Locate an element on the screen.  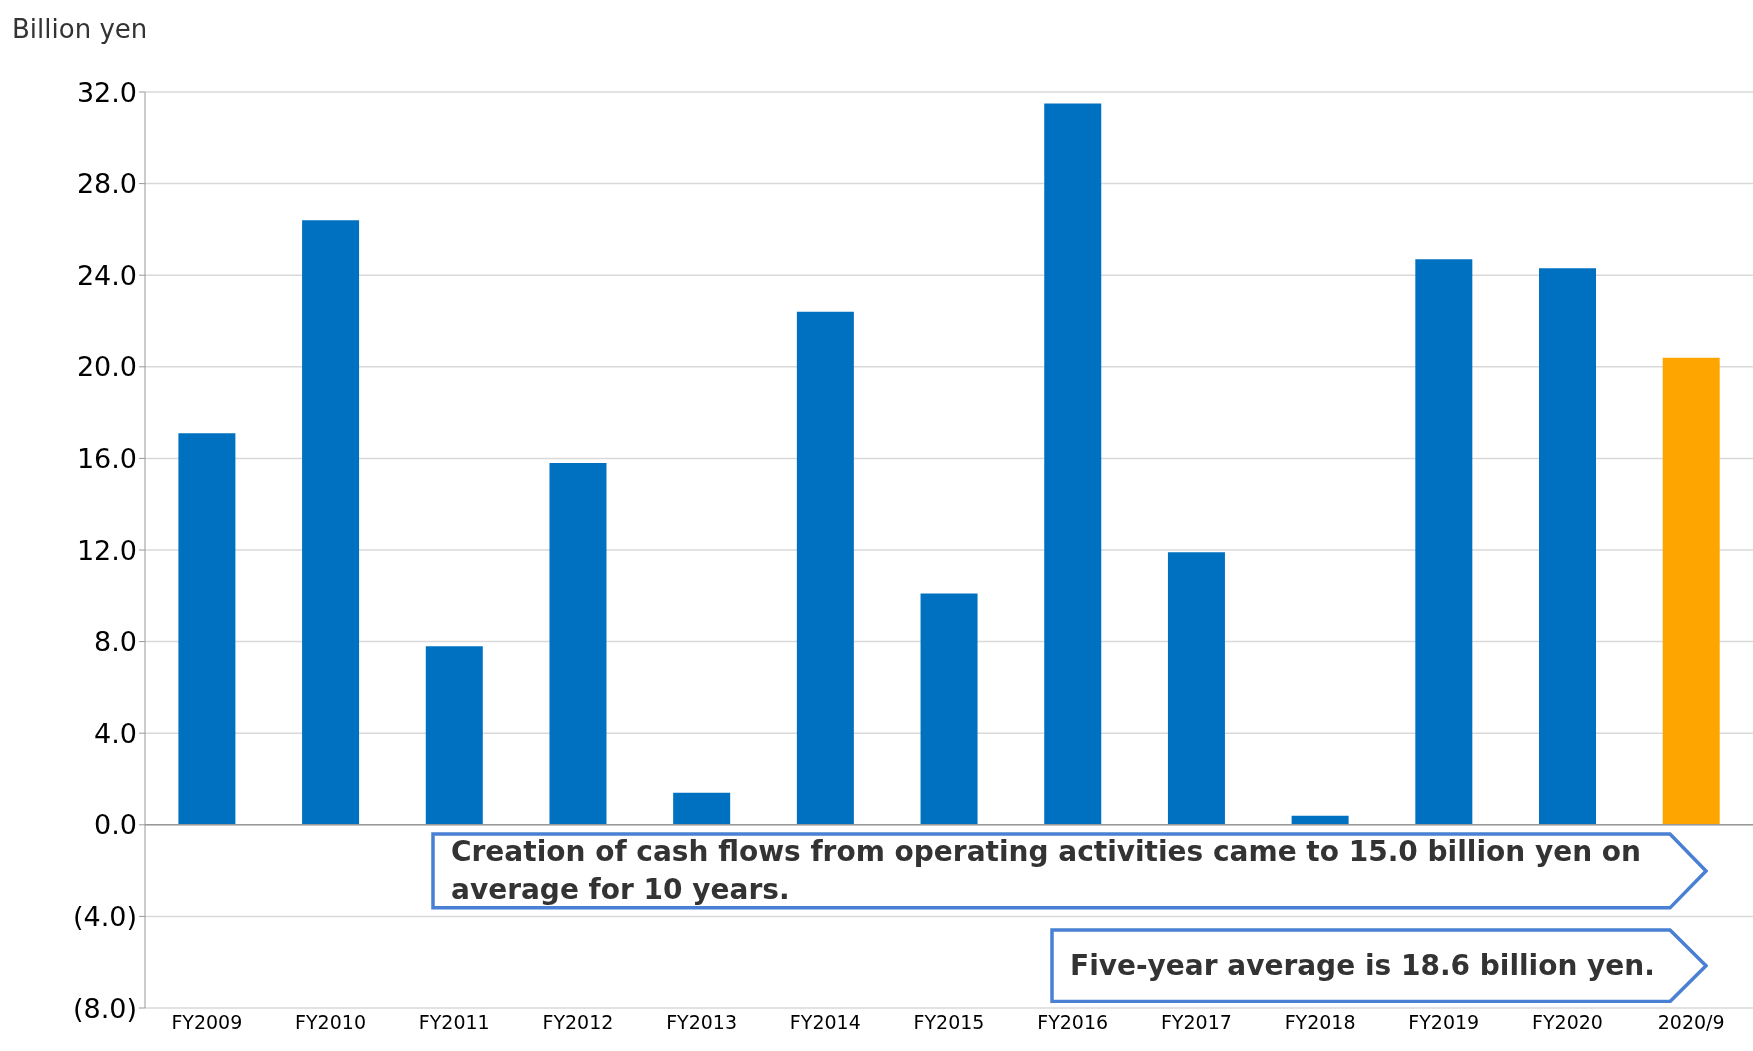
y-tick-label: 0.0 is located at coordinates (115, 825).